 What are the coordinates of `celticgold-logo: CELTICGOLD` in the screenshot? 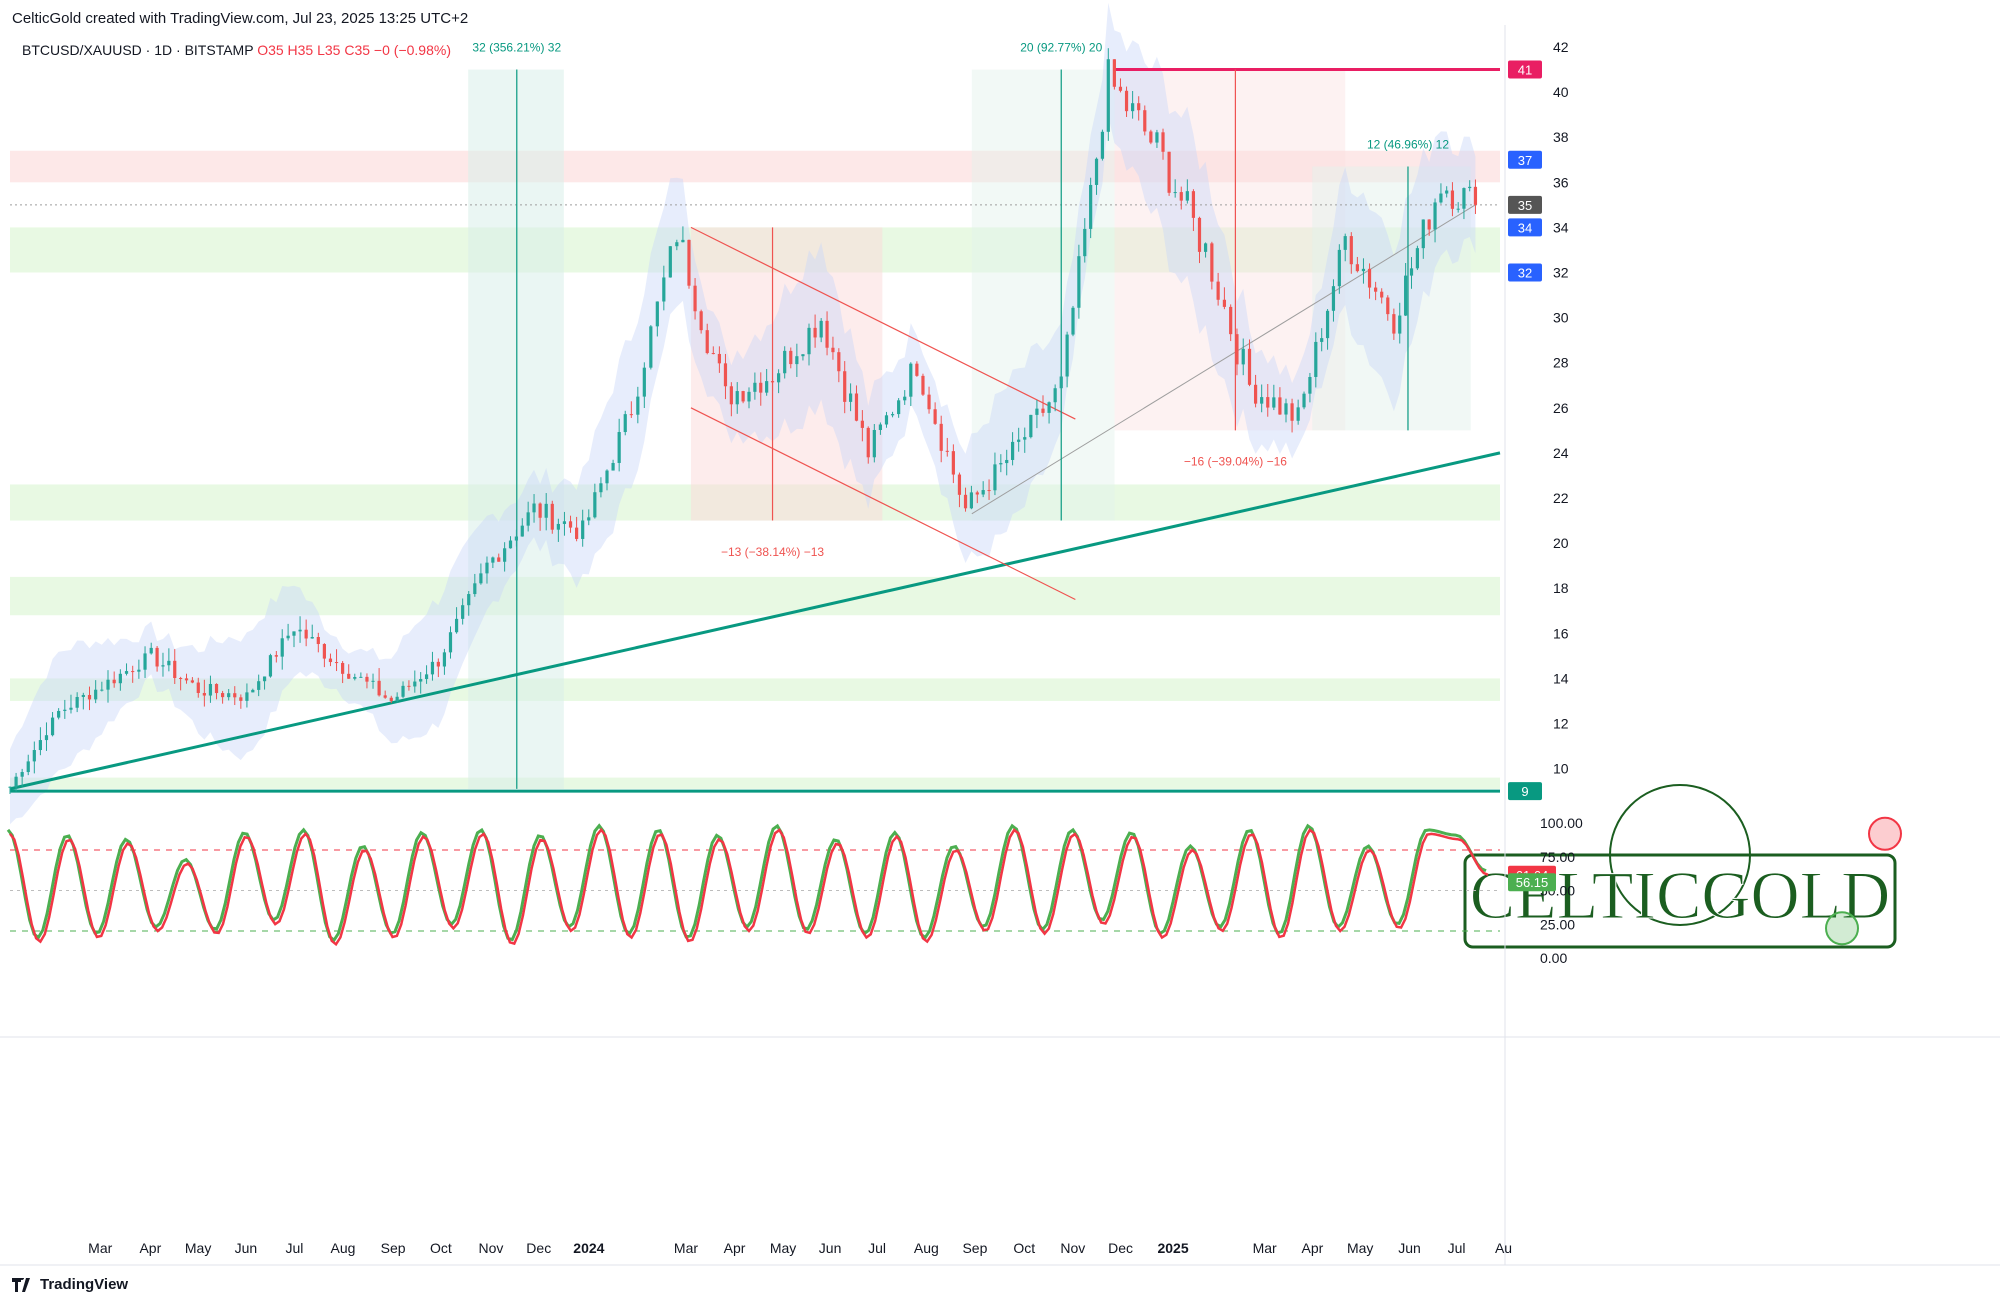 It's located at (1680, 866).